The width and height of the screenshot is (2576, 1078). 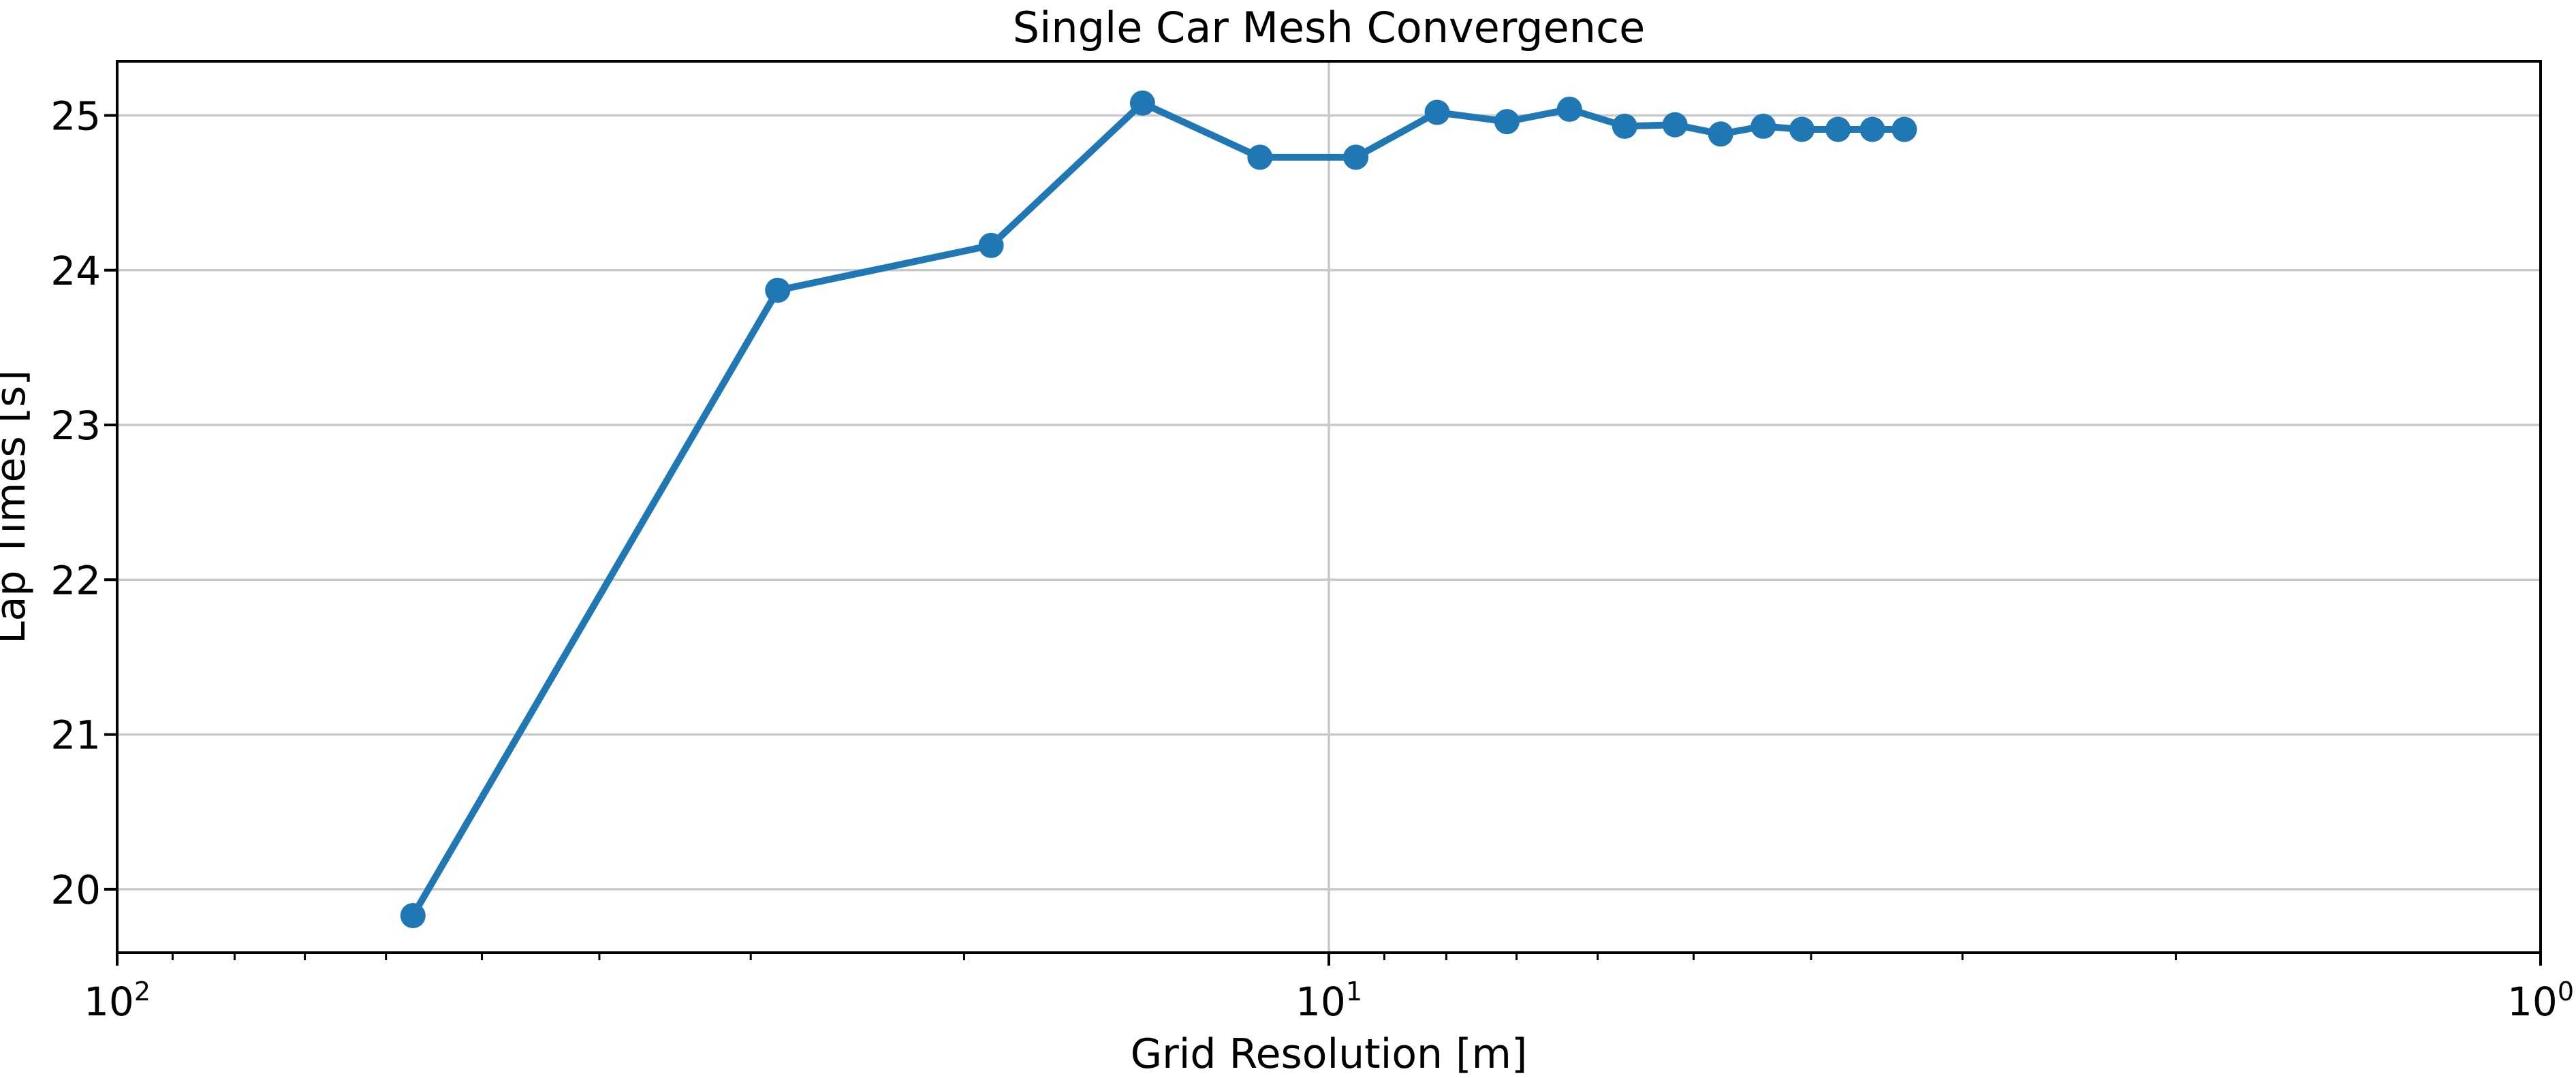 I want to click on y-tick-label-23: 23, so click(x=75, y=425).